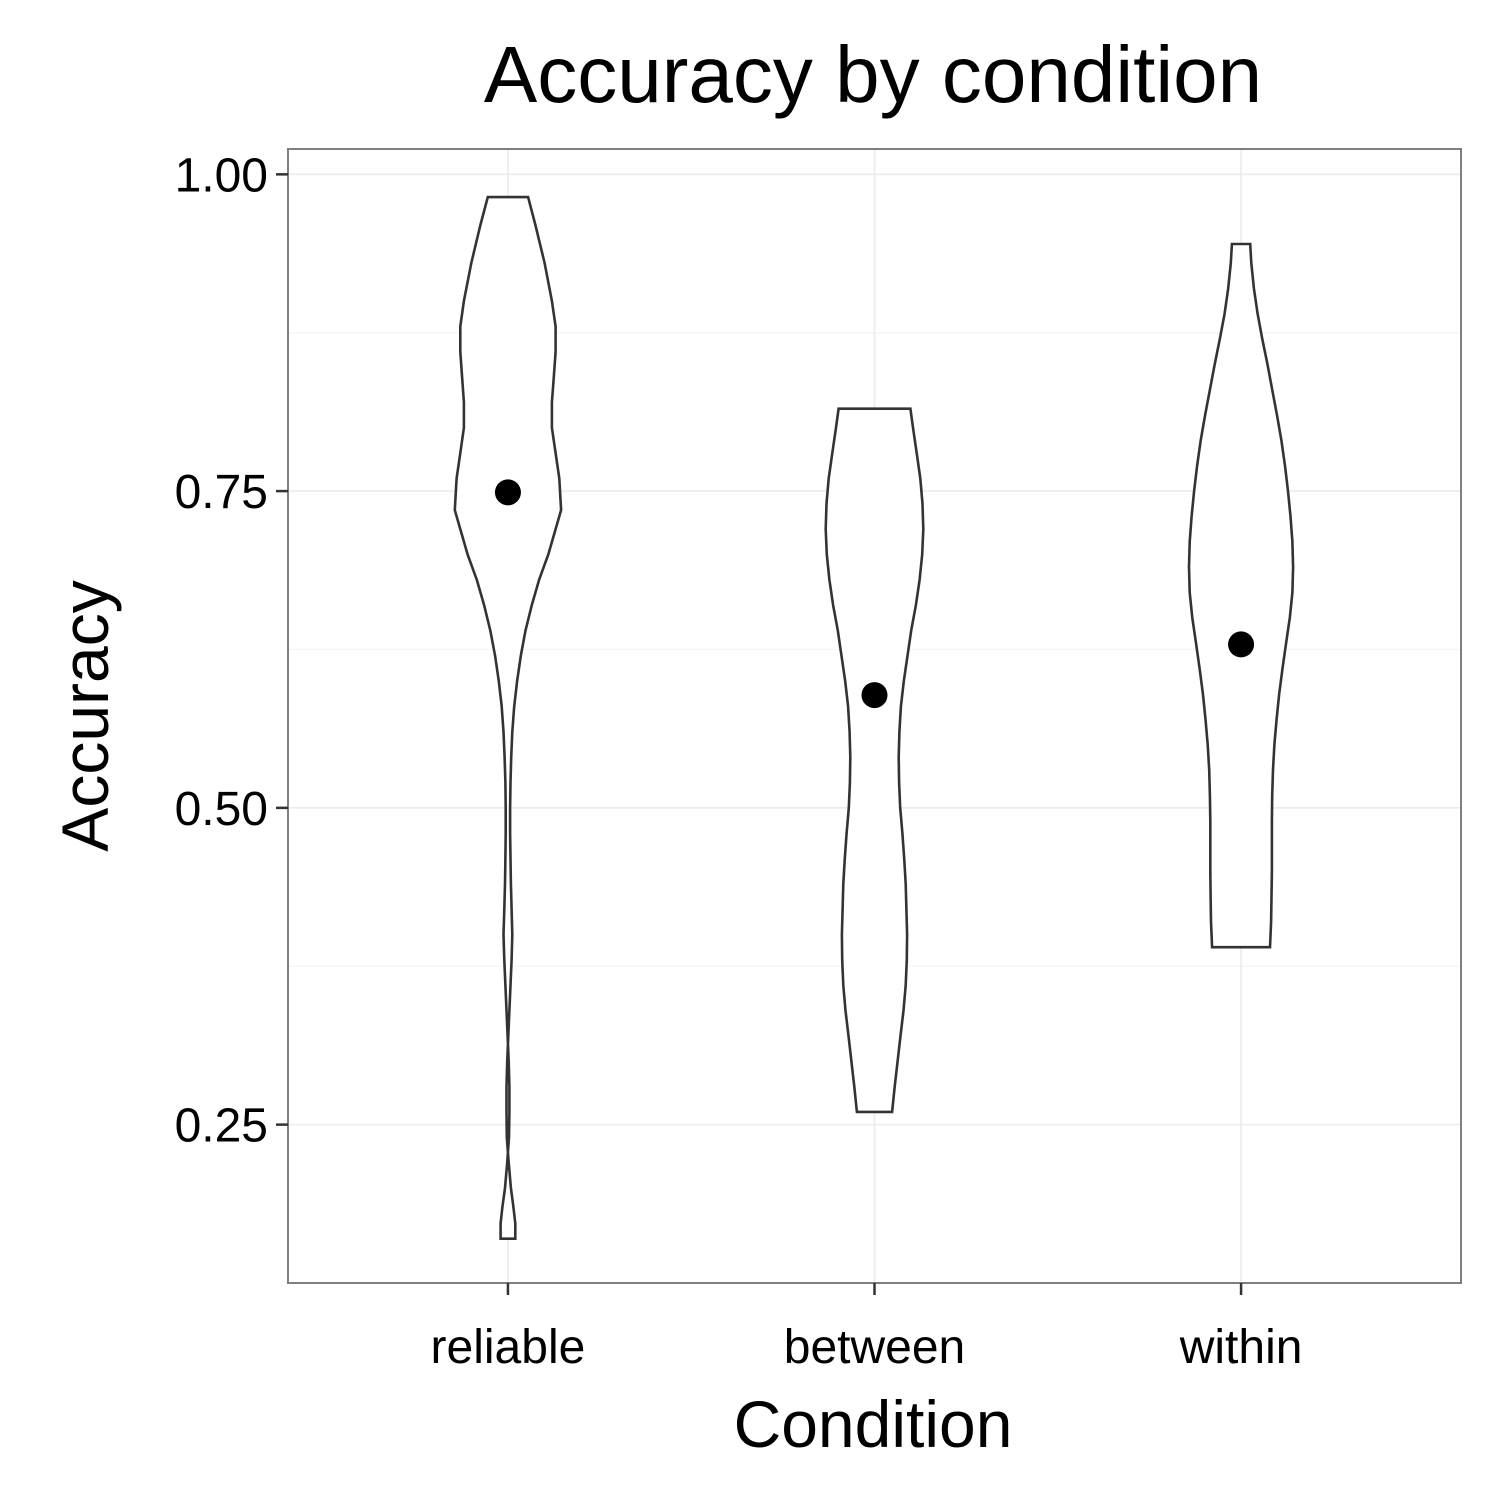  I want to click on y-tick-label: 0.50, so click(221, 809).